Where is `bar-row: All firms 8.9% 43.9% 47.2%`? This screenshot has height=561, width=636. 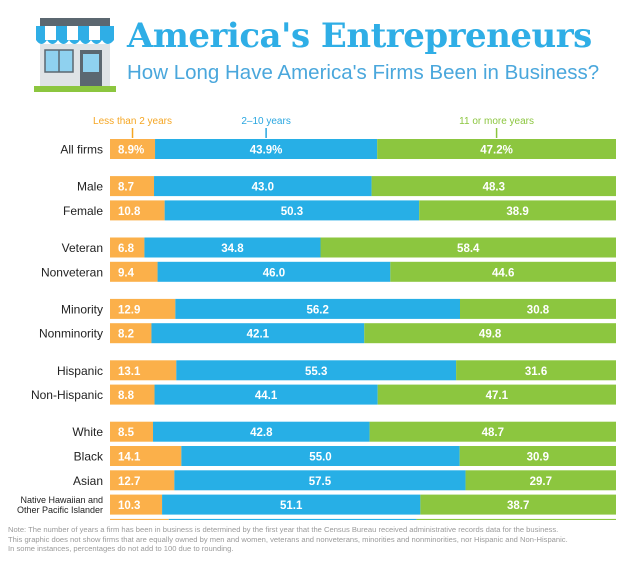 bar-row: All firms 8.9% 43.9% 47.2% is located at coordinates (338, 149).